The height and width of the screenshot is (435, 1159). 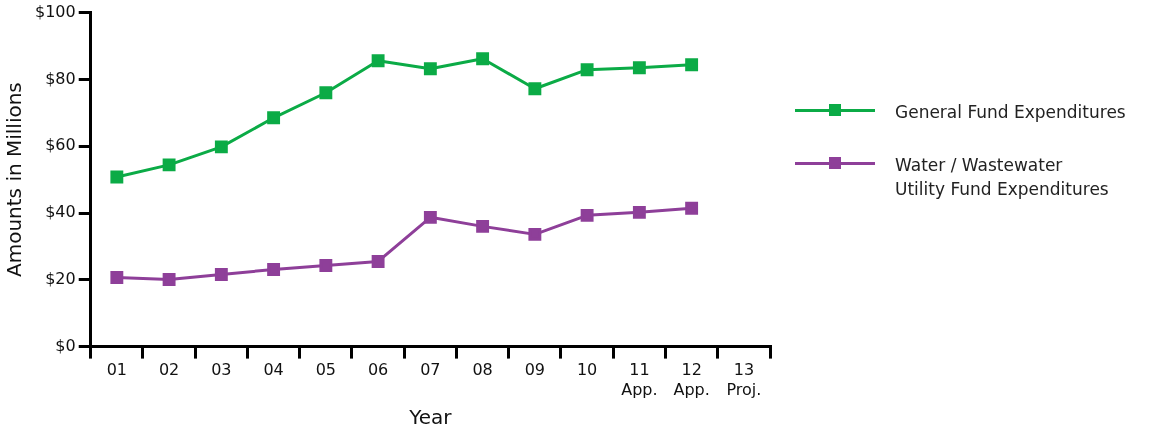 I want to click on y-tick-label: $80, so click(x=60, y=78).